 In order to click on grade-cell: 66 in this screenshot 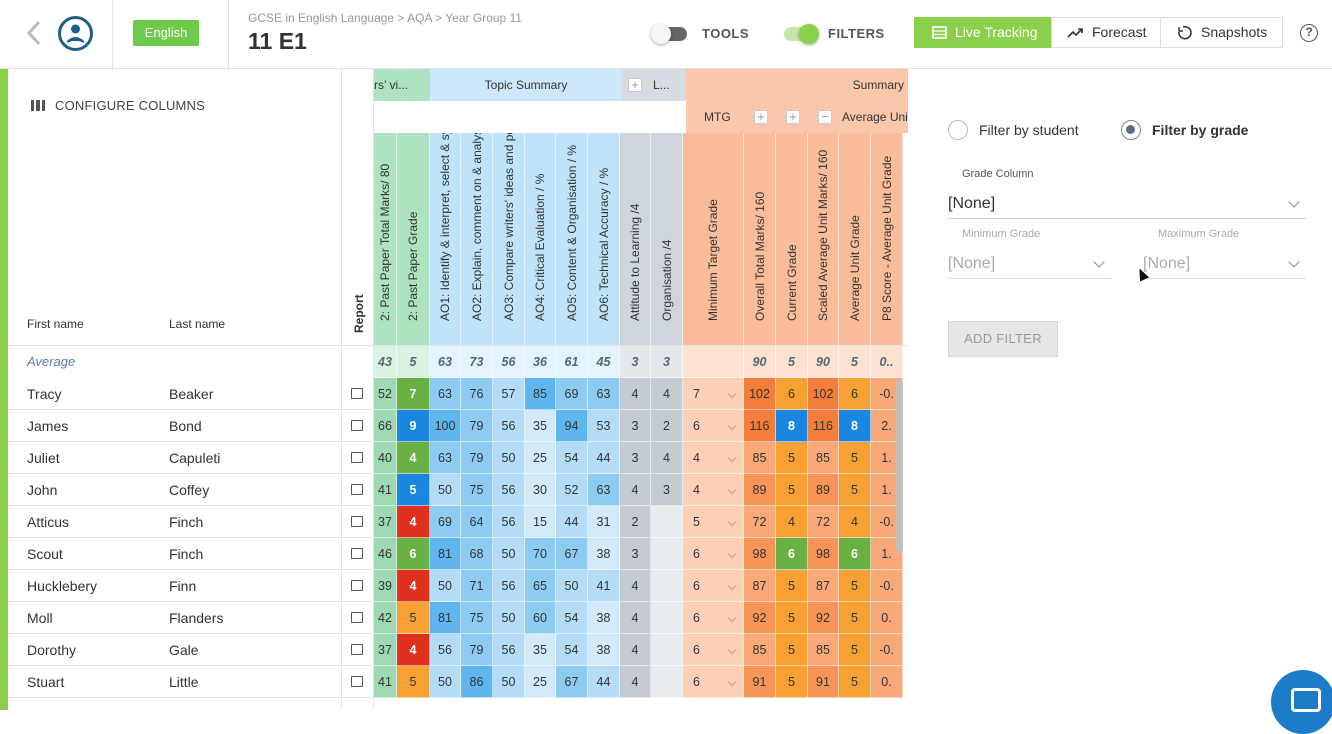, I will do `click(385, 426)`.